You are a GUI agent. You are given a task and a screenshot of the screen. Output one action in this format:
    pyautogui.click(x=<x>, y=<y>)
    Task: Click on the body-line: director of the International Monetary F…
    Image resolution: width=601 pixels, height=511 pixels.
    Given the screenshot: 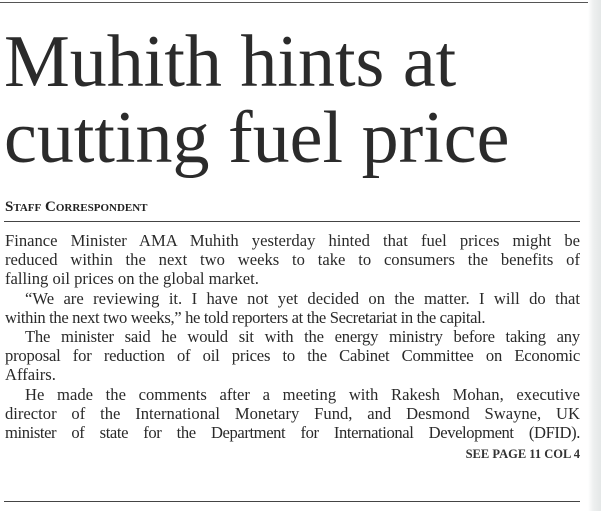 What is the action you would take?
    pyautogui.click(x=292, y=413)
    